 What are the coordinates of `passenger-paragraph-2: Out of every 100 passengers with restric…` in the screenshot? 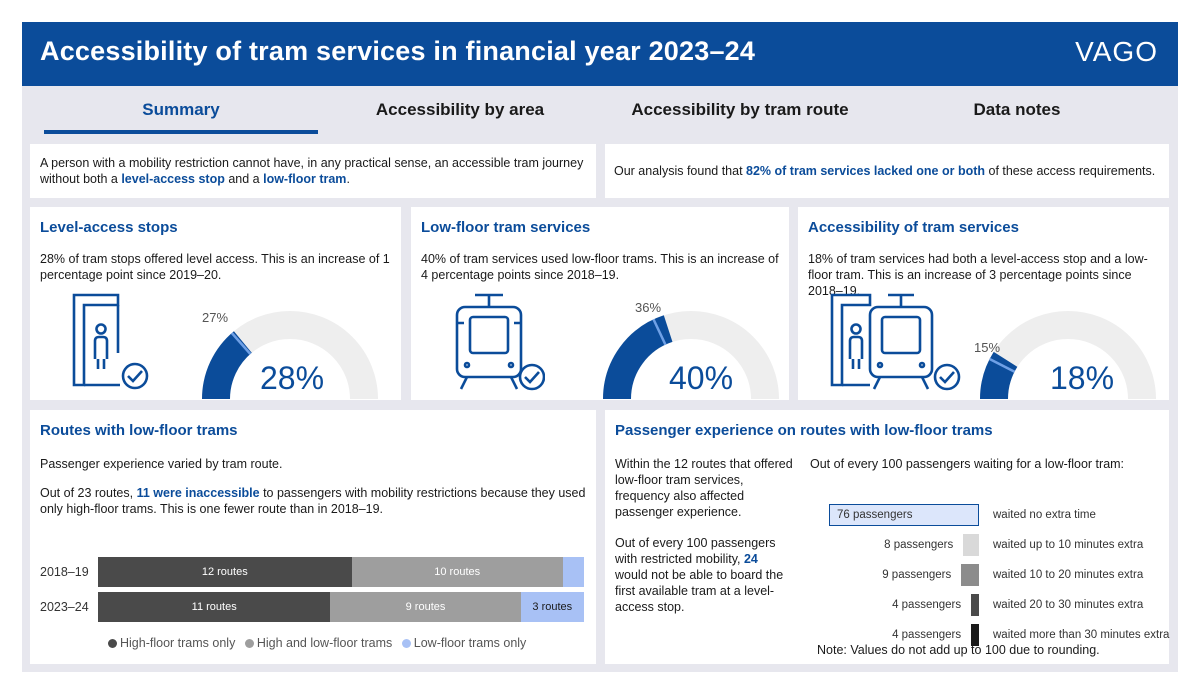 It's located at (700, 575).